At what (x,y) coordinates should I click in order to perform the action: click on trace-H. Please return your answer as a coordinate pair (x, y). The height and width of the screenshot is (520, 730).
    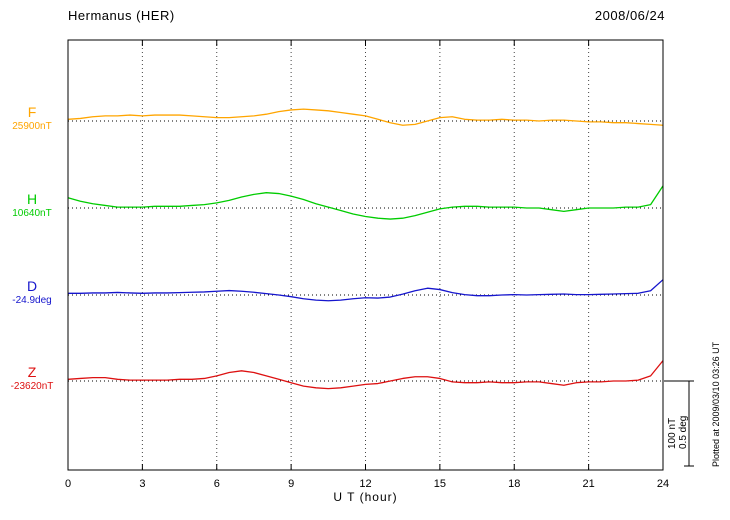
    Looking at the image, I should click on (365, 202).